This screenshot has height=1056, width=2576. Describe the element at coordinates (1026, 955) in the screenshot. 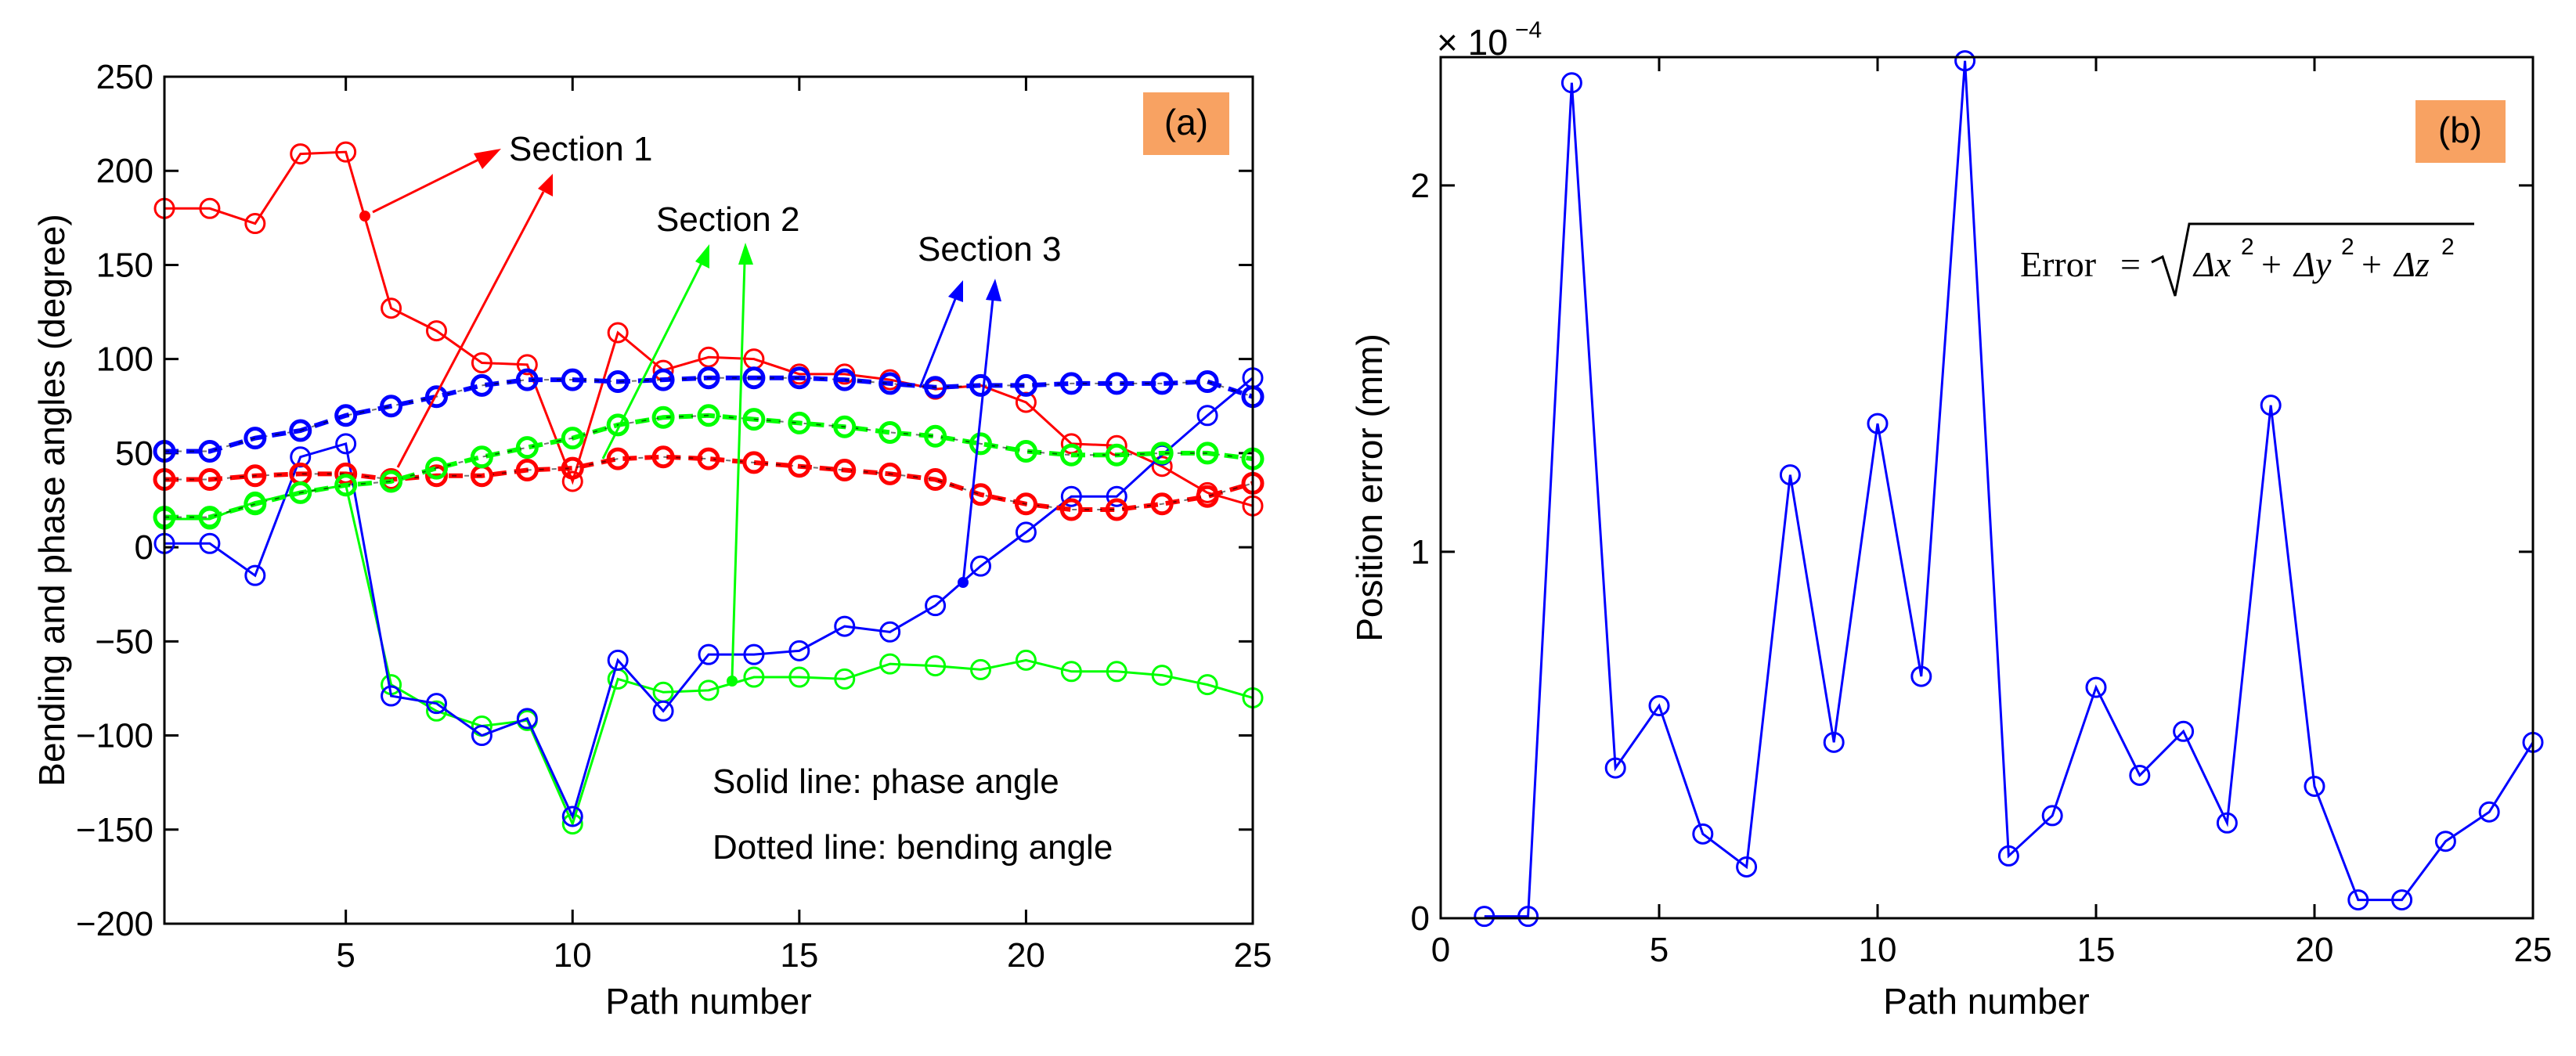

I see `x-tick-label: 20` at that location.